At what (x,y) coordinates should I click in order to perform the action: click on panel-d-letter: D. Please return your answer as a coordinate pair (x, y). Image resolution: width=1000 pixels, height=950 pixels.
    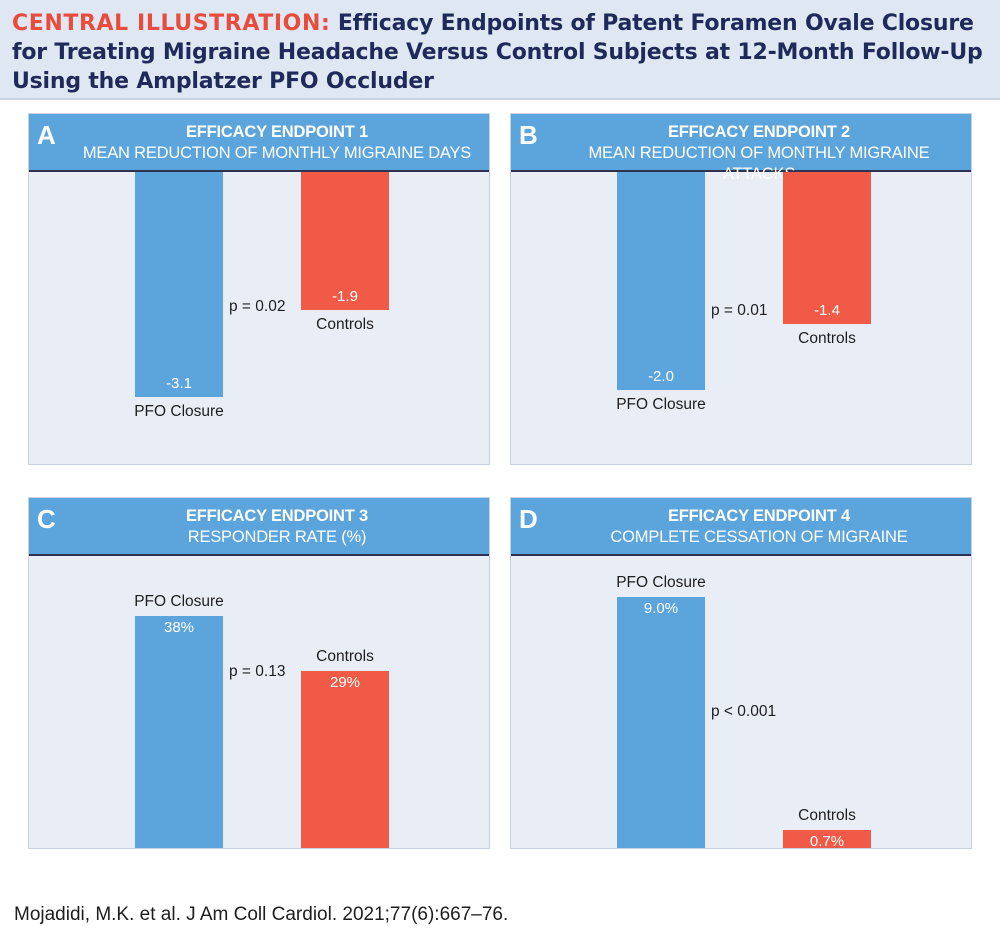
    Looking at the image, I should click on (528, 519).